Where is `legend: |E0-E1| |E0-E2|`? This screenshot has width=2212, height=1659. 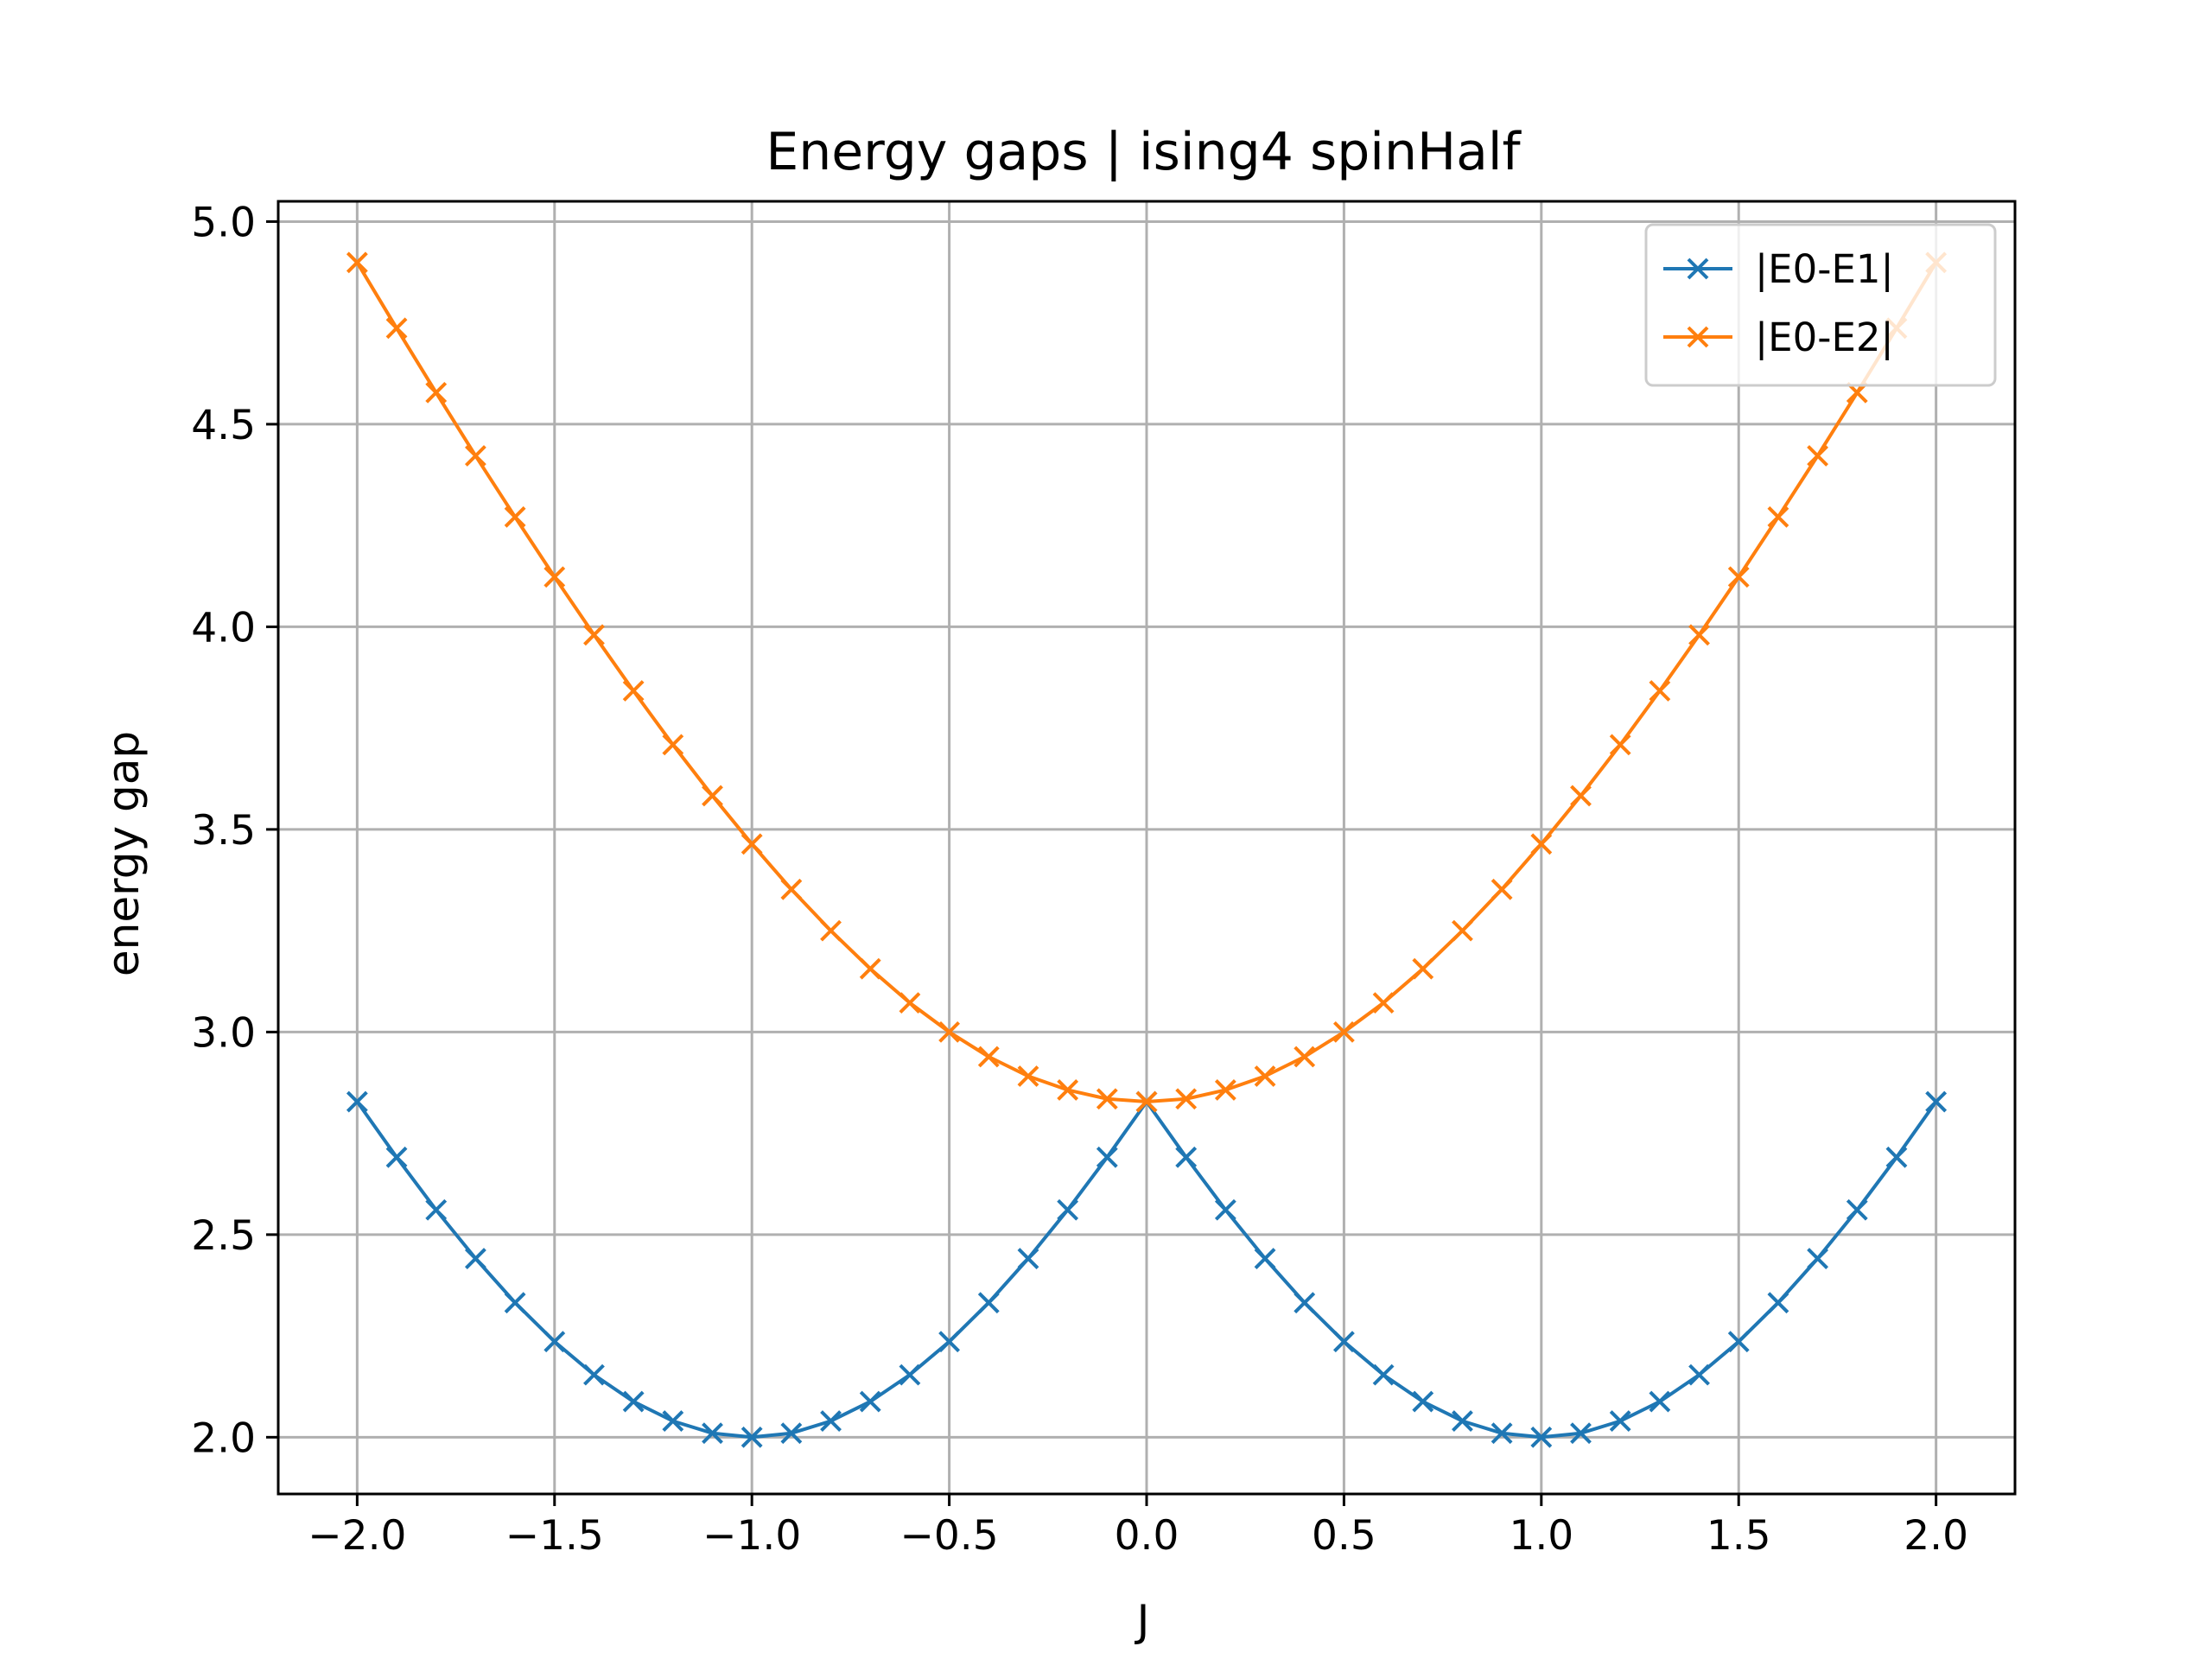 legend: |E0-E1| |E0-E2| is located at coordinates (1820, 305).